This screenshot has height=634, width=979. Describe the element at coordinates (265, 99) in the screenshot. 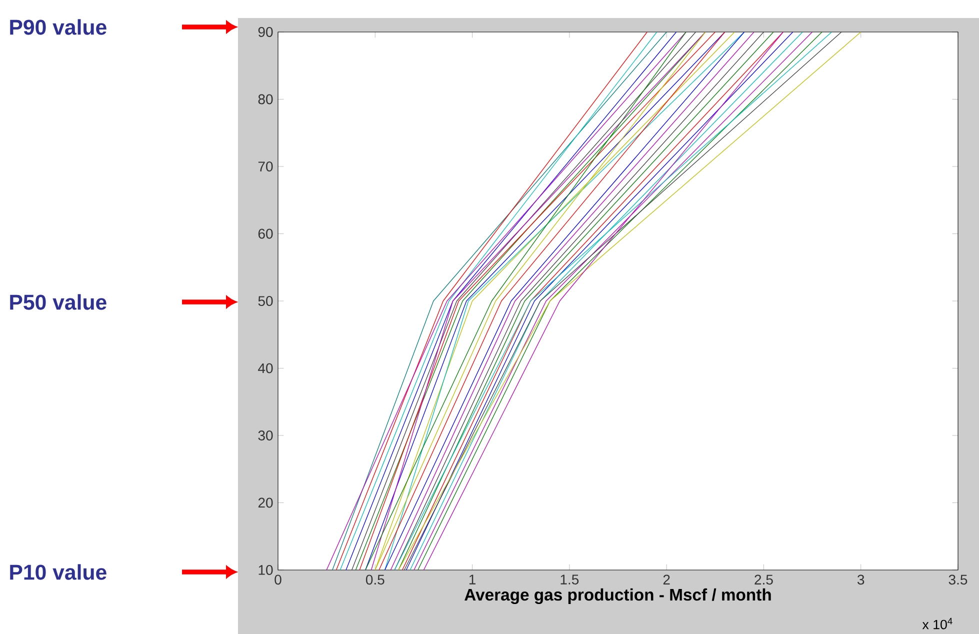

I see `y-tick-label: 80` at that location.